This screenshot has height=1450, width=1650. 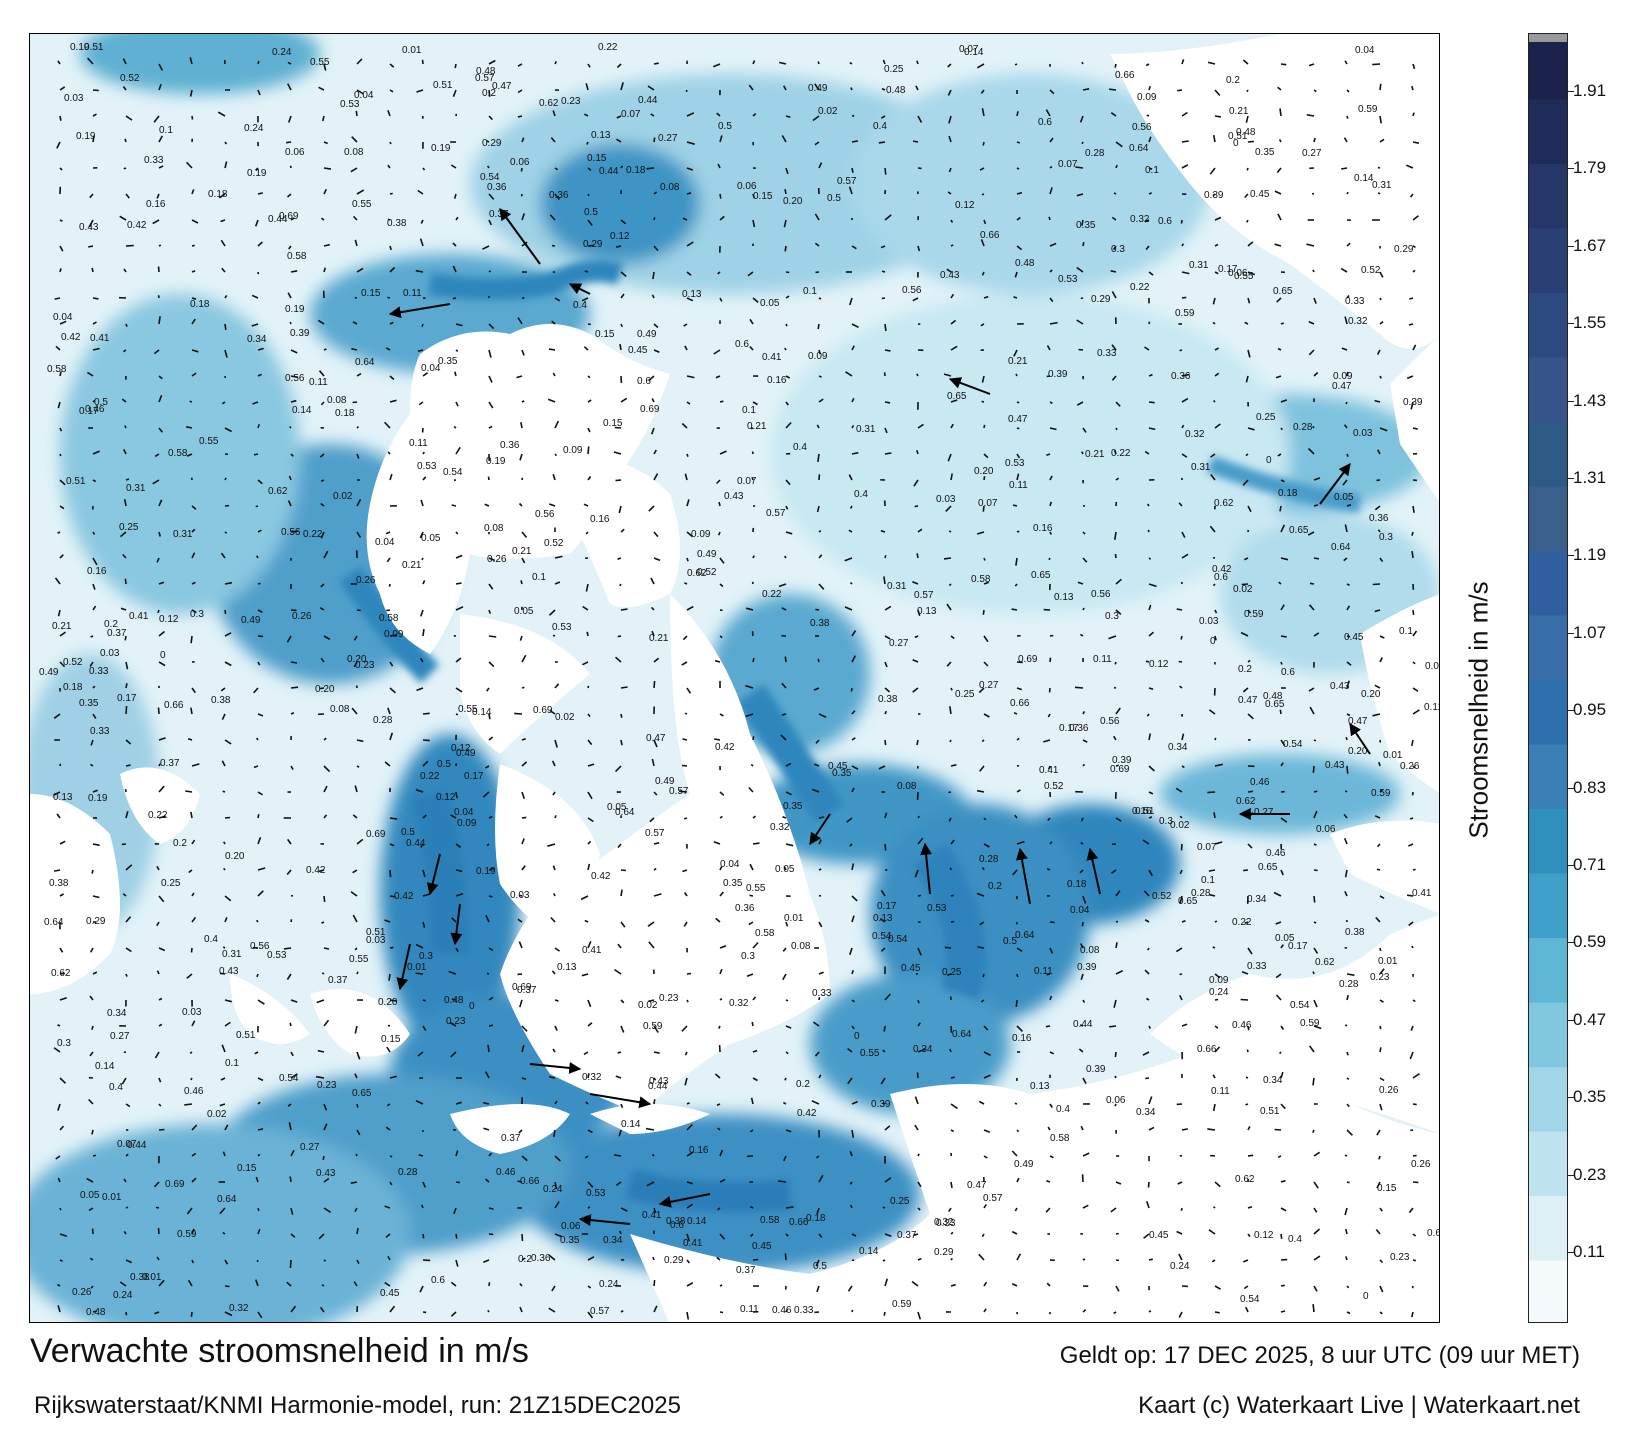 What do you see at coordinates (96, 1312) in the screenshot?
I see `speed-value-label: 0.48` at bounding box center [96, 1312].